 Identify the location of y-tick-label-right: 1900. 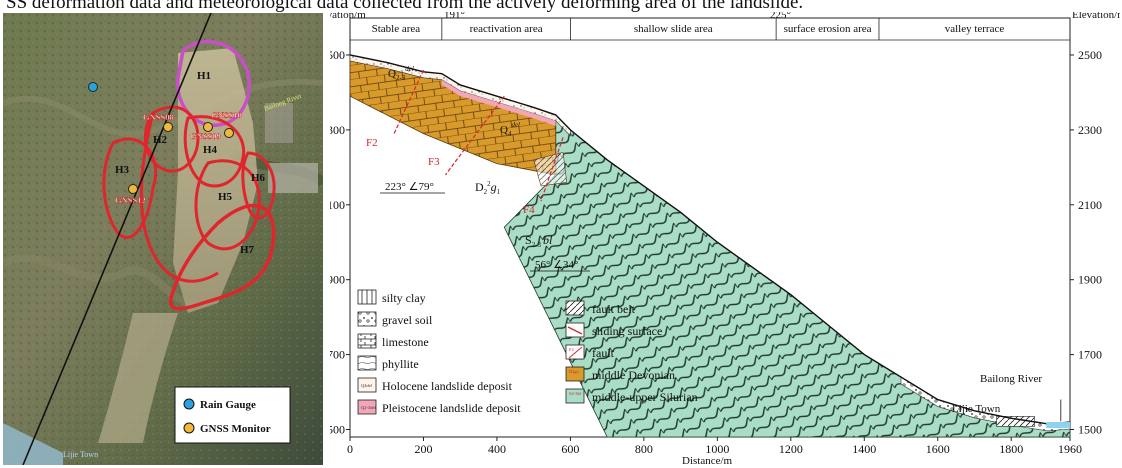
(1090, 280).